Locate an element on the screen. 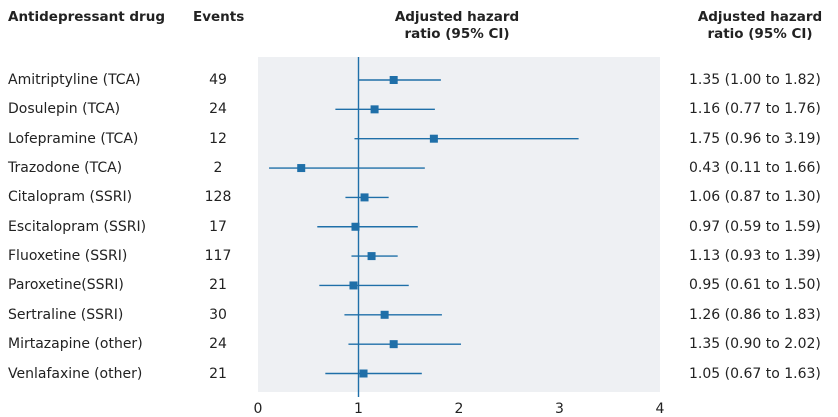 Image resolution: width=838 pixels, height=417 pixels. hazard-ratio-text: 1.16 (0.77 to 1.76) is located at coordinates (755, 109).